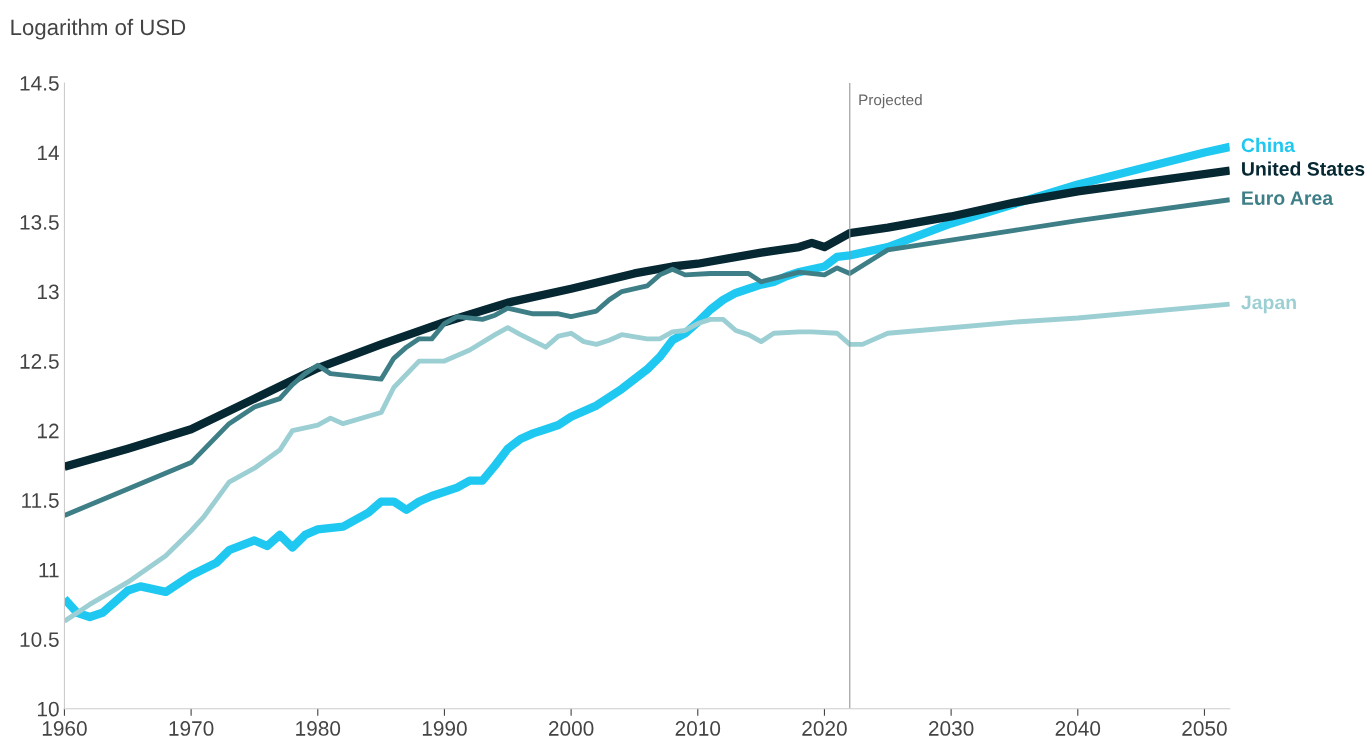 This screenshot has height=754, width=1371. What do you see at coordinates (98, 29) in the screenshot?
I see `y-axis-title: Logarithm of USD` at bounding box center [98, 29].